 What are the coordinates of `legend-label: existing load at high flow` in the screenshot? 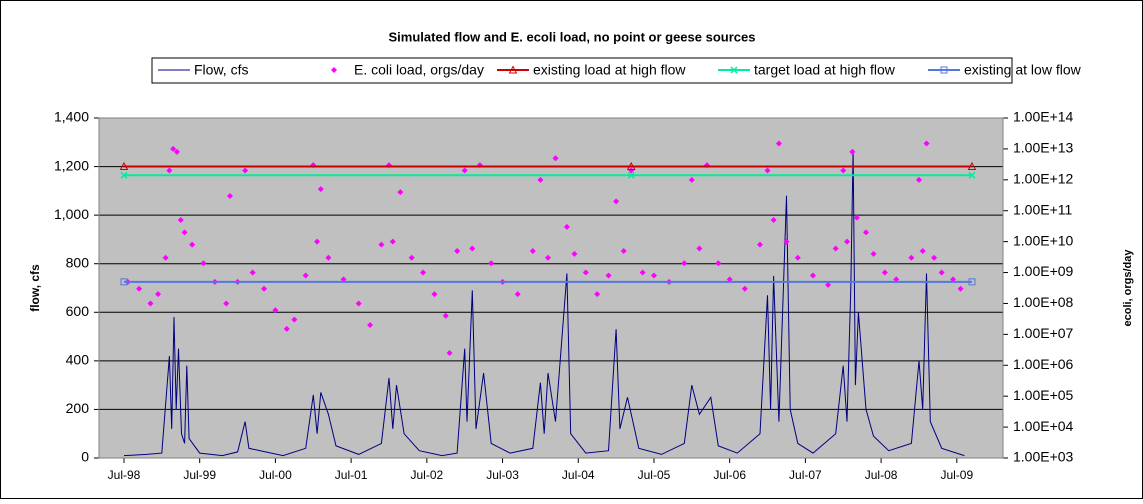 It's located at (609, 70).